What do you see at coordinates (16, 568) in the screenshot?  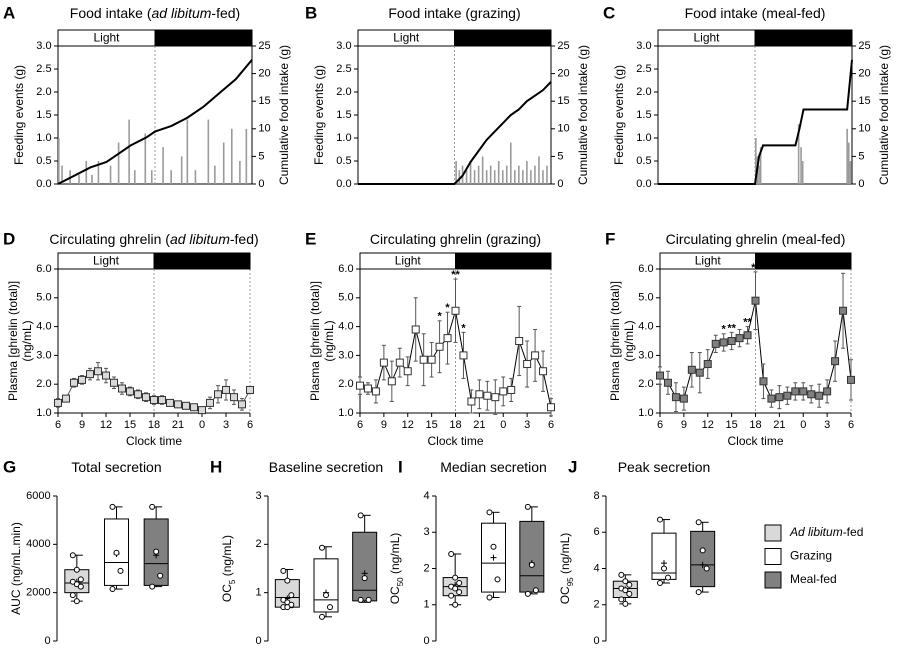 I see `y-axis-label: AUC (ng/mL.min)` at bounding box center [16, 568].